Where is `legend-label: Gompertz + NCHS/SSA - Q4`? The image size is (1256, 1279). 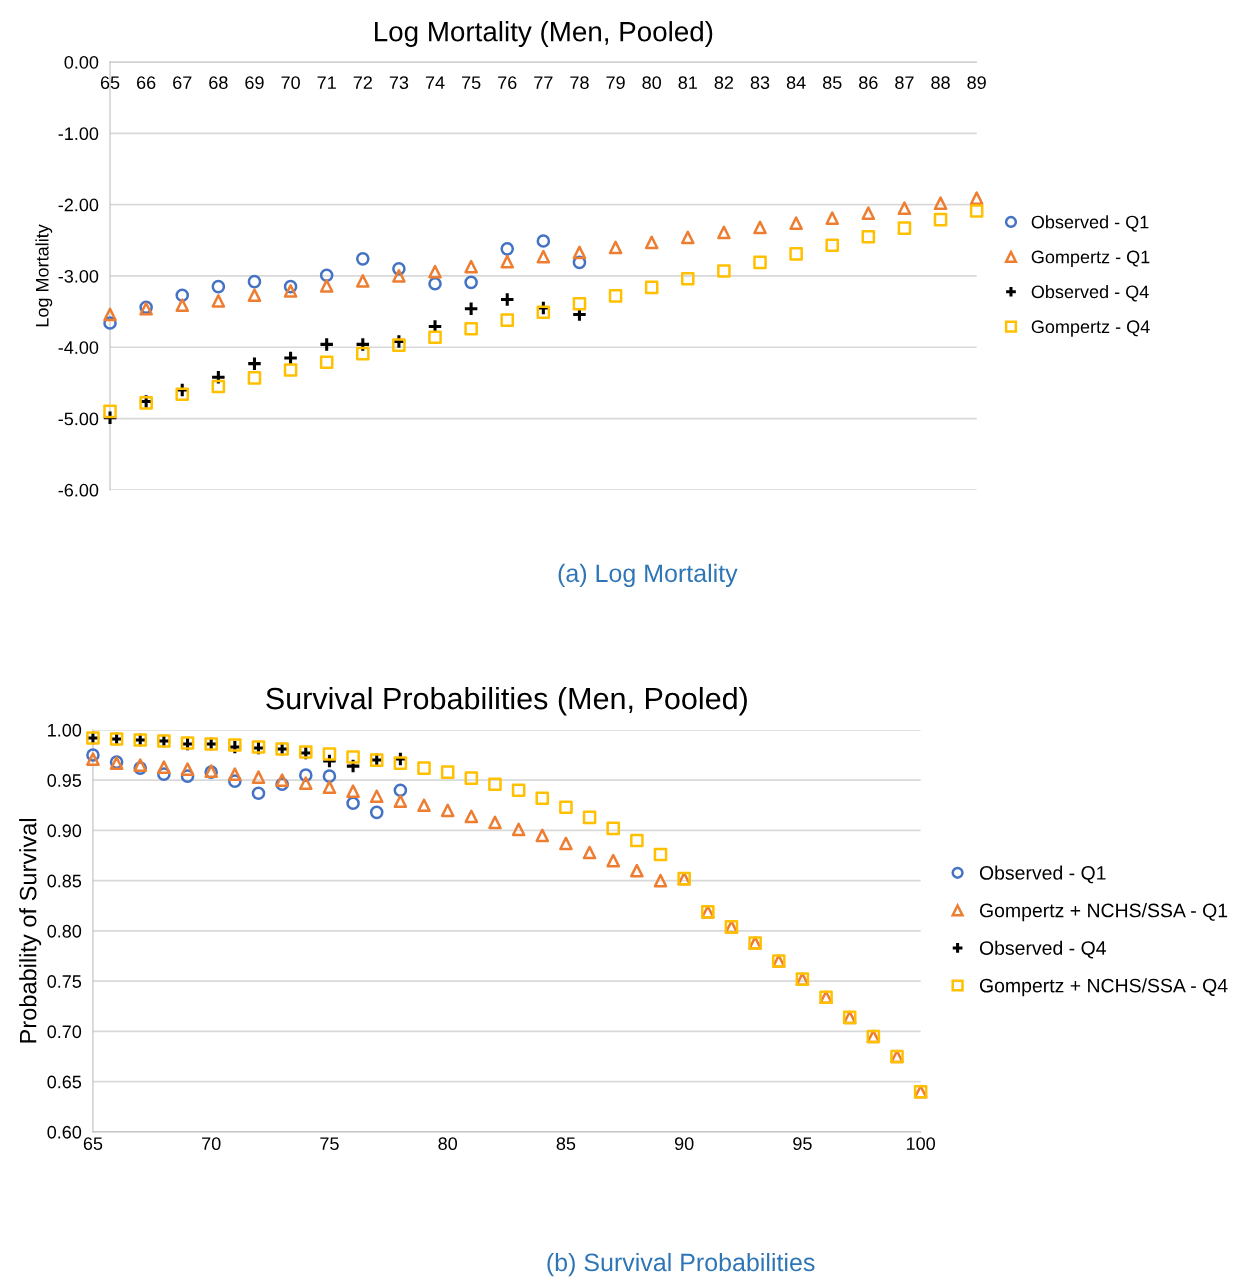
legend-label: Gompertz + NCHS/SSA - Q4 is located at coordinates (1103, 987).